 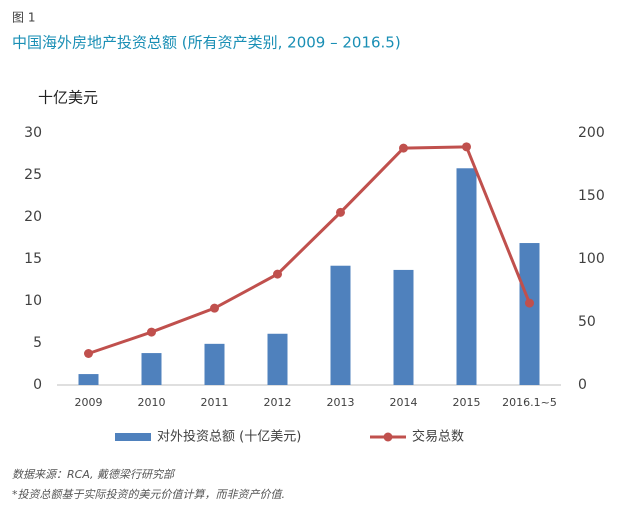 I want to click on x-tick-label: 2009, so click(x=89, y=402).